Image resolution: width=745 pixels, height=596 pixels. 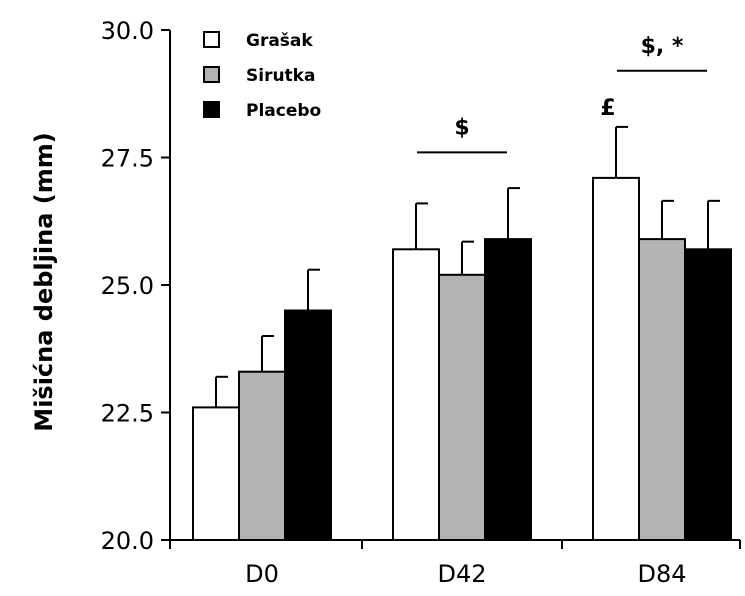 What do you see at coordinates (44, 281) in the screenshot?
I see `y-axis-label: Mišićna debljina (mm)` at bounding box center [44, 281].